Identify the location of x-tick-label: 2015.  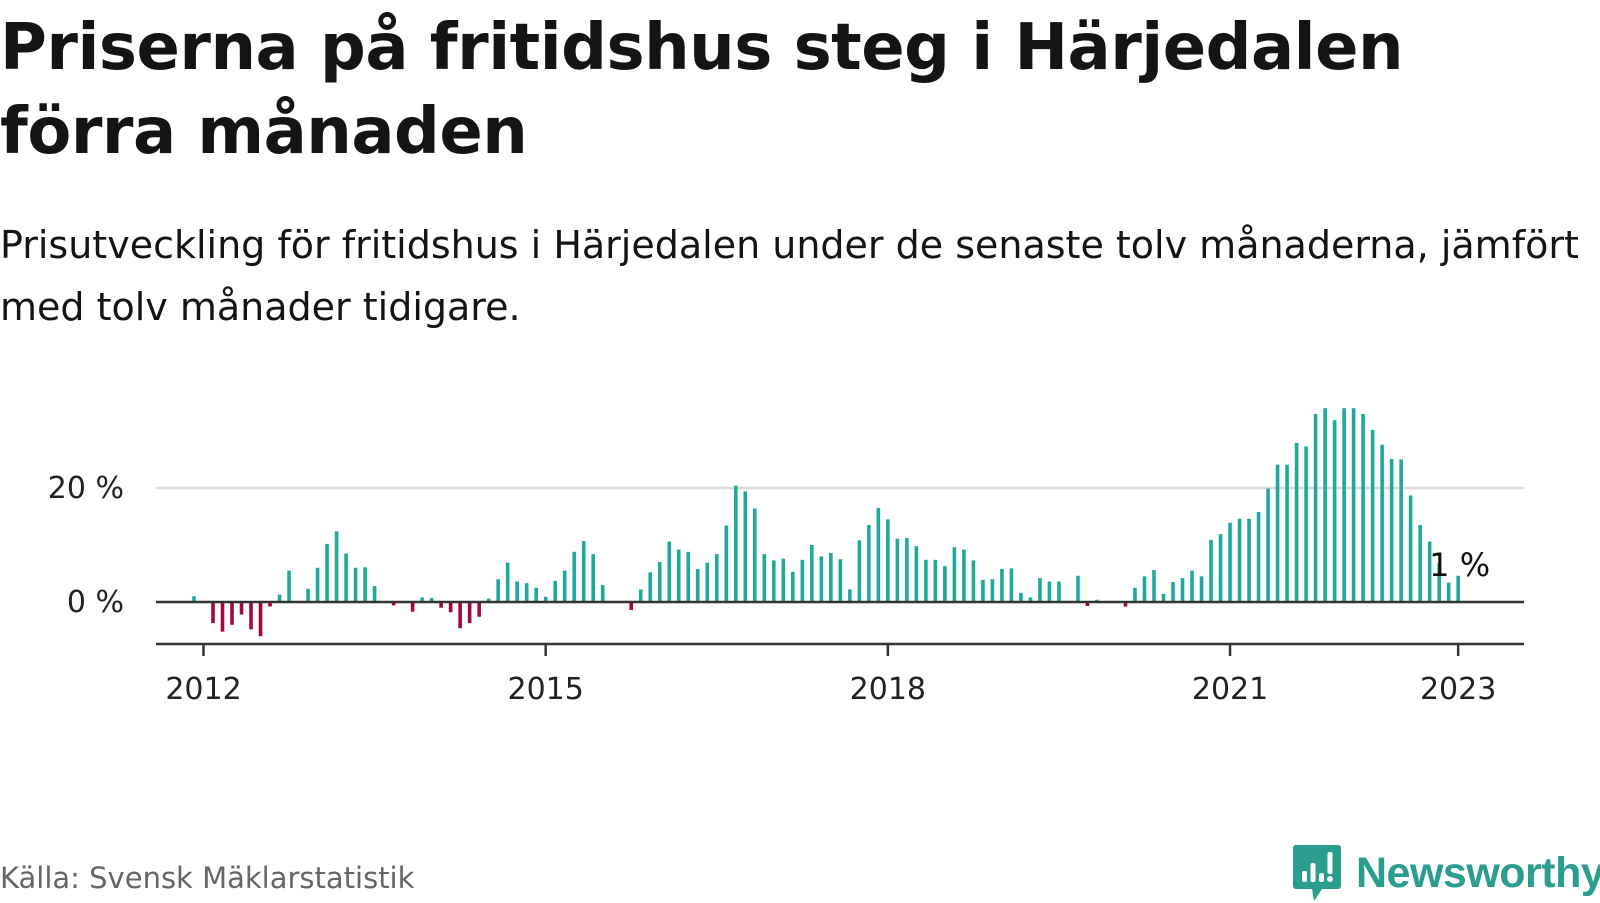
(546, 689).